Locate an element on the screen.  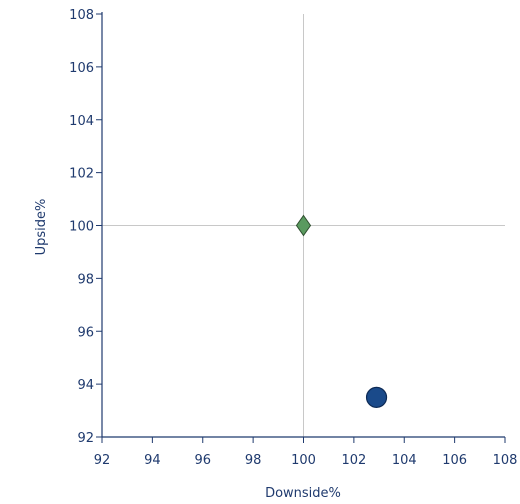
x-tick-label: 96 is located at coordinates (202, 460).